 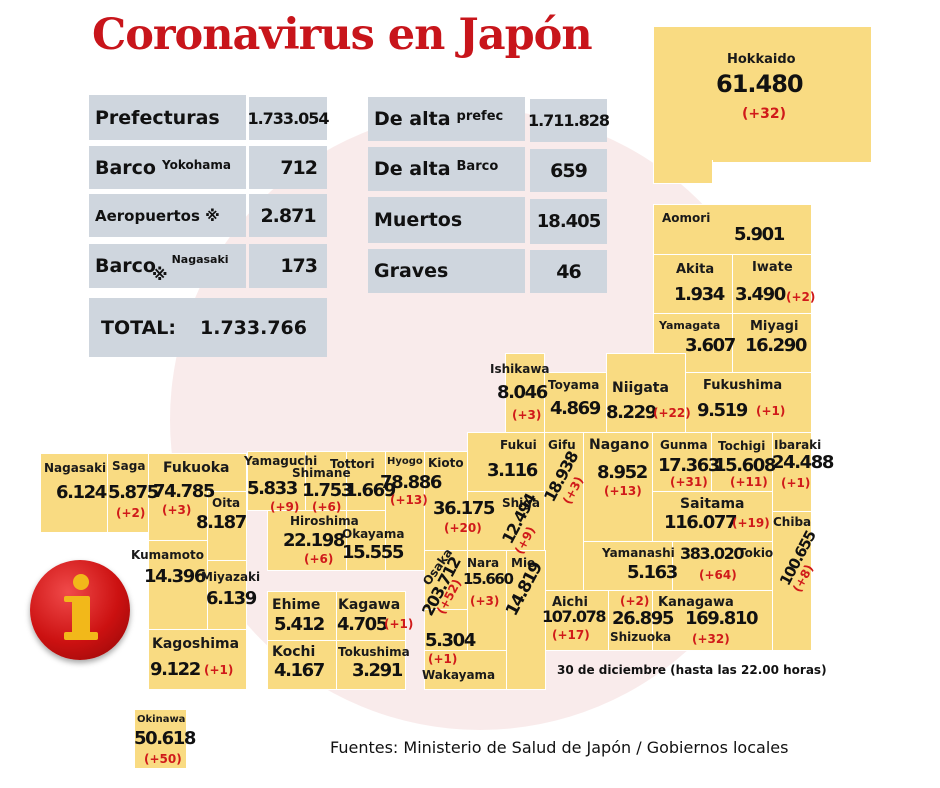 I want to click on wakayama-cell, so click(x=446, y=630).